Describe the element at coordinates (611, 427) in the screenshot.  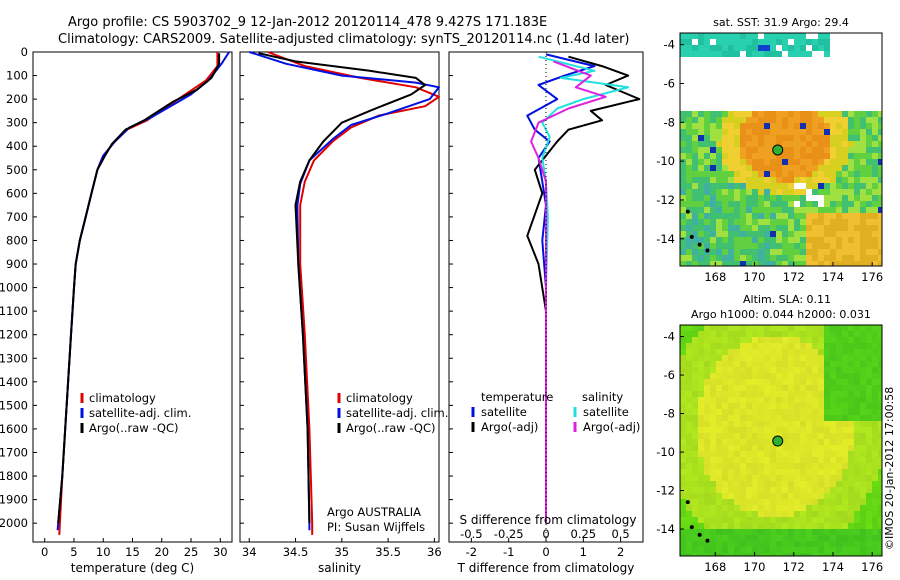
I see `legend-label: Argo(-adj)` at that location.